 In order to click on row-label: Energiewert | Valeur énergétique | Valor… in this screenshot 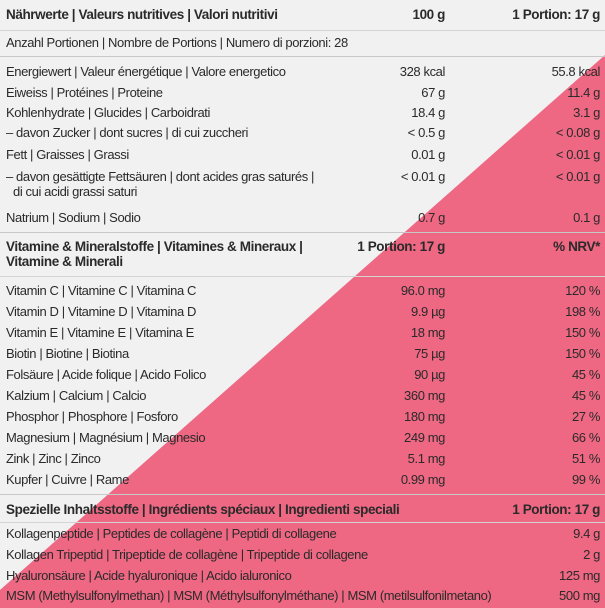, I will do `click(146, 71)`.